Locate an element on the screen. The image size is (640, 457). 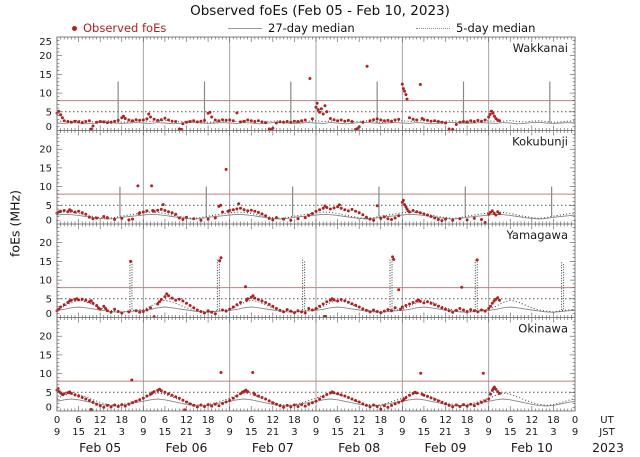
station-label: Okinawa is located at coordinates (543, 329).